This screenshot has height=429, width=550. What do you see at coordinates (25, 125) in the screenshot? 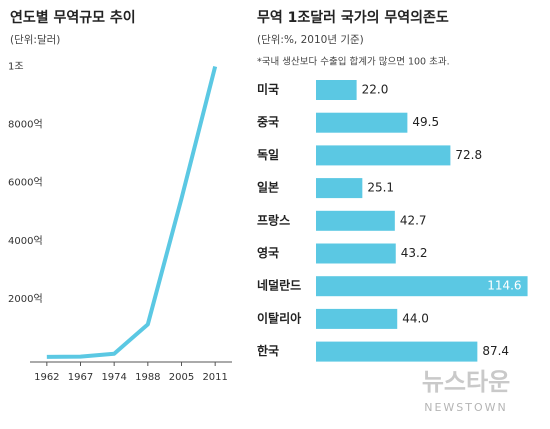
I see `y-tick-label: 8000억` at bounding box center [25, 125].